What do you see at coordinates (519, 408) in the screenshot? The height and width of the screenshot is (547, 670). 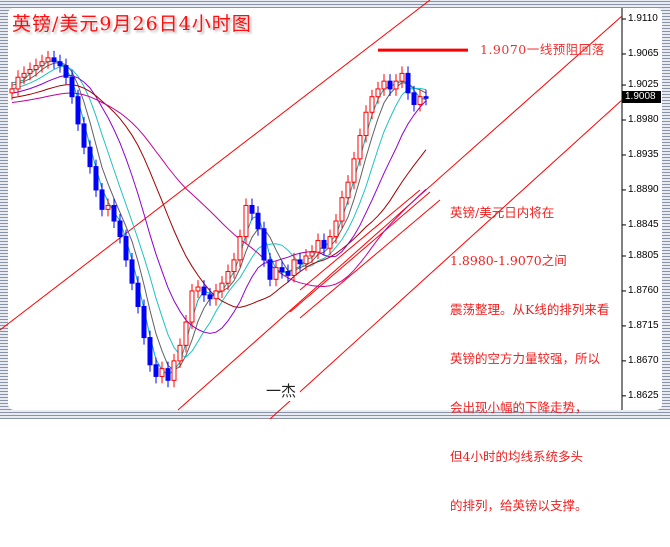 I see `comment-line: 会出现小幅的下降走势，` at bounding box center [519, 408].